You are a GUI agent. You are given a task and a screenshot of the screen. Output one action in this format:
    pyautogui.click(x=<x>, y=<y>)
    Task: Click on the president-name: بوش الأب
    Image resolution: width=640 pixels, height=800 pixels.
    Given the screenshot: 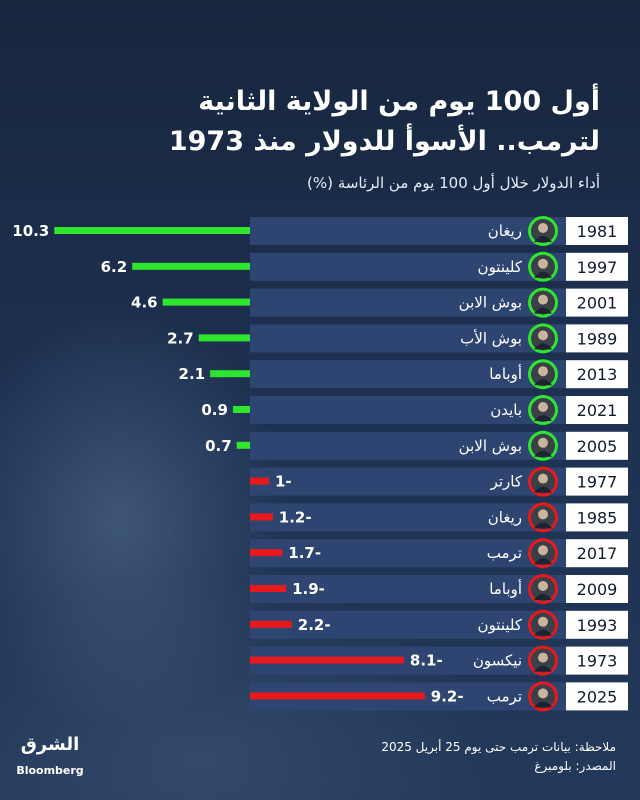 What is the action you would take?
    pyautogui.click(x=491, y=337)
    